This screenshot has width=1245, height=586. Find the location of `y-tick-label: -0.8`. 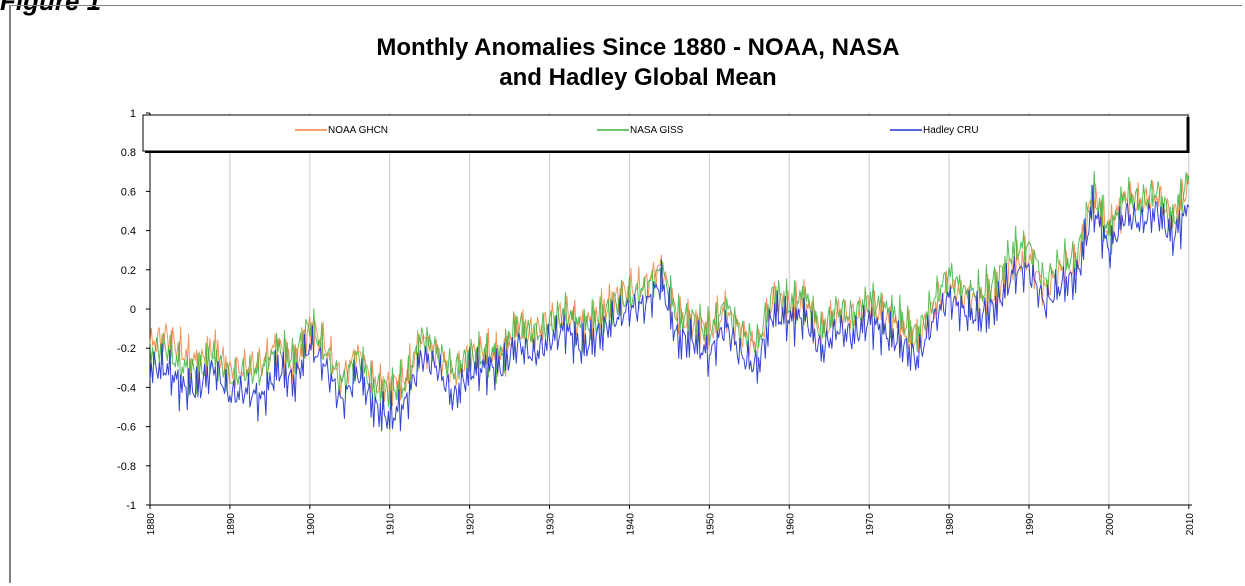

y-tick-label: -0.8 is located at coordinates (126, 467).